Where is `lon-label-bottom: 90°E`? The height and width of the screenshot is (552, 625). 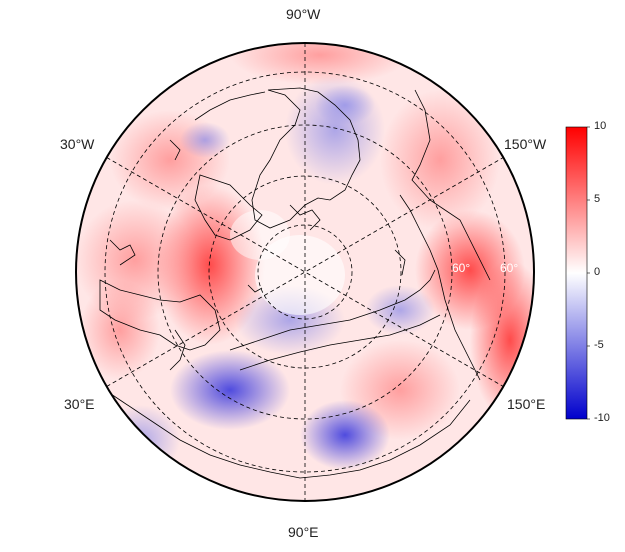 lon-label-bottom: 90°E is located at coordinates (303, 532).